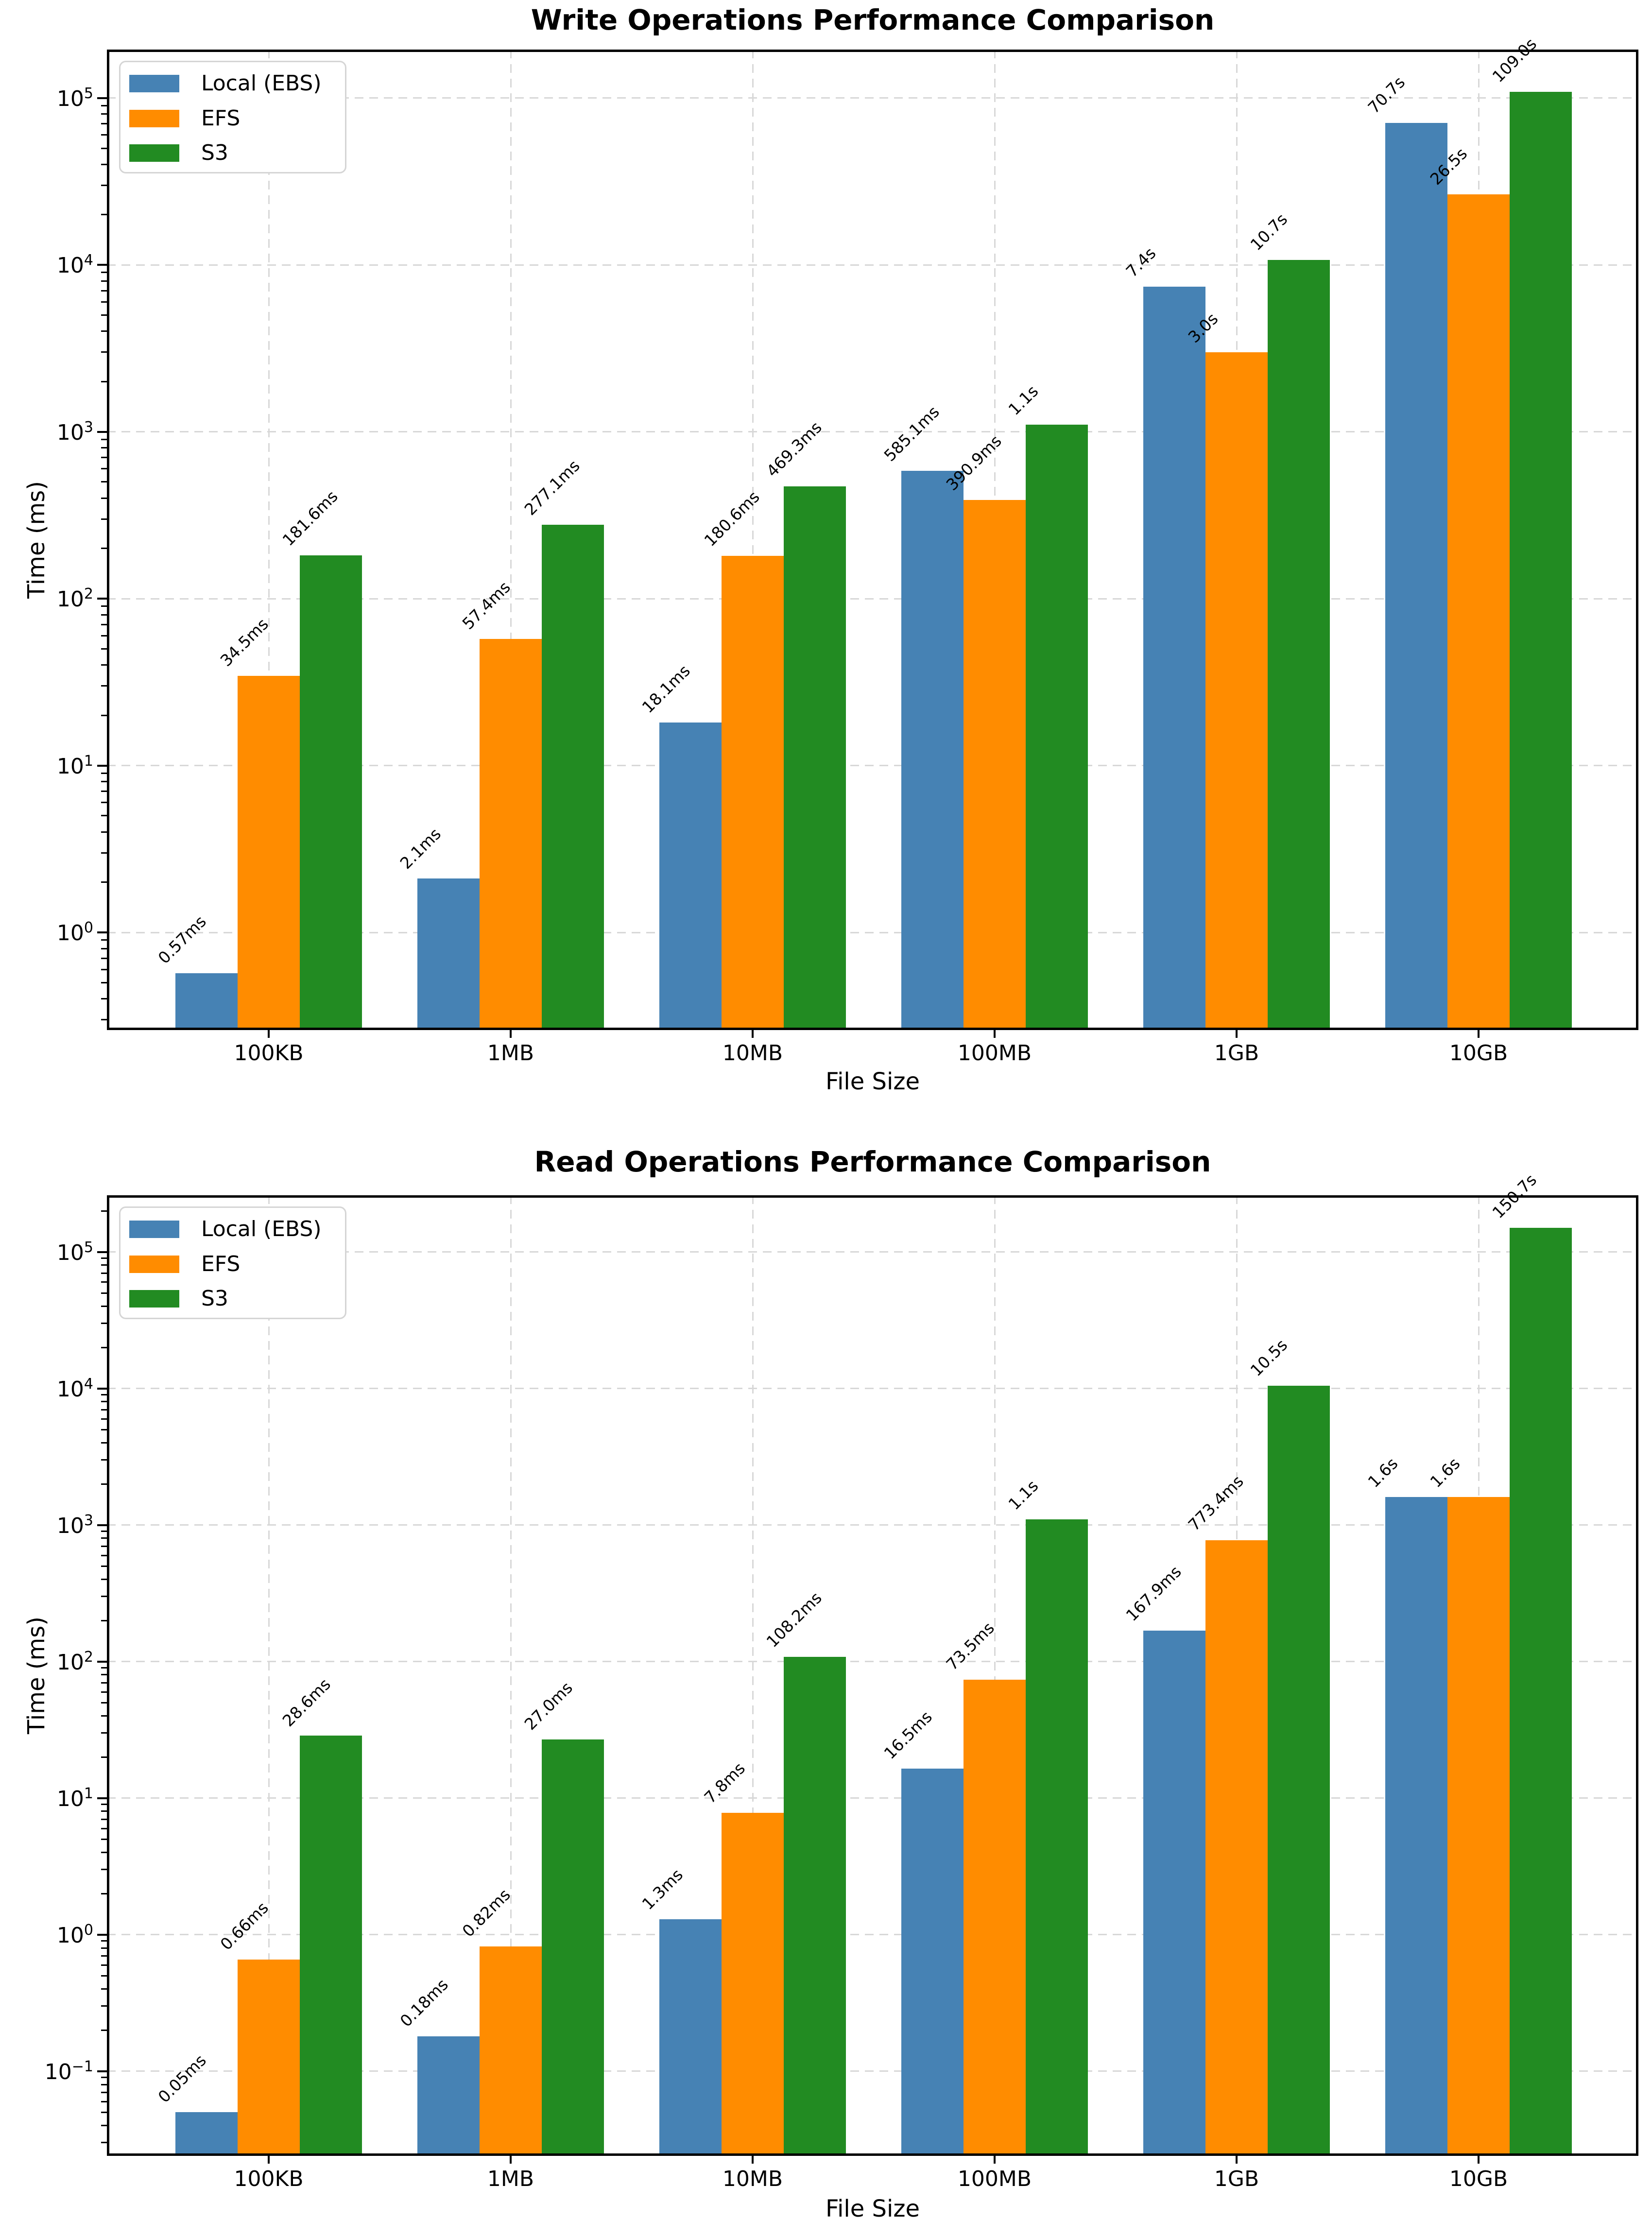  Describe the element at coordinates (794, 1620) in the screenshot. I see `bar-value-label: 108.2ms` at that location.